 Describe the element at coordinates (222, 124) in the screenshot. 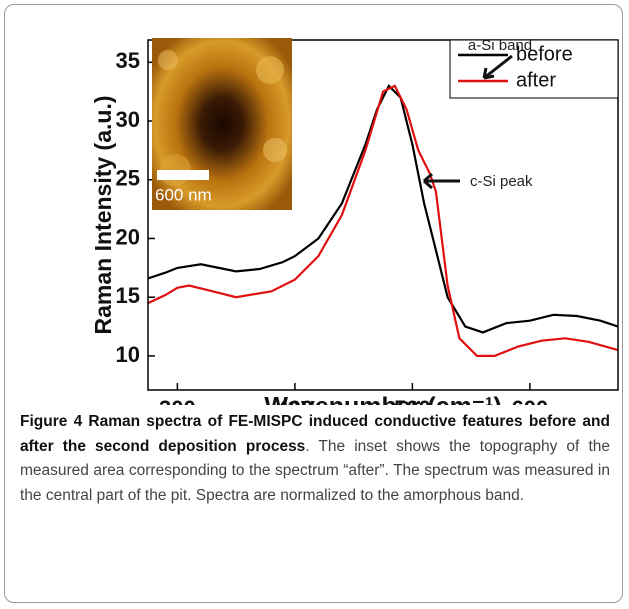

I see `inset-image: 600 nm` at that location.